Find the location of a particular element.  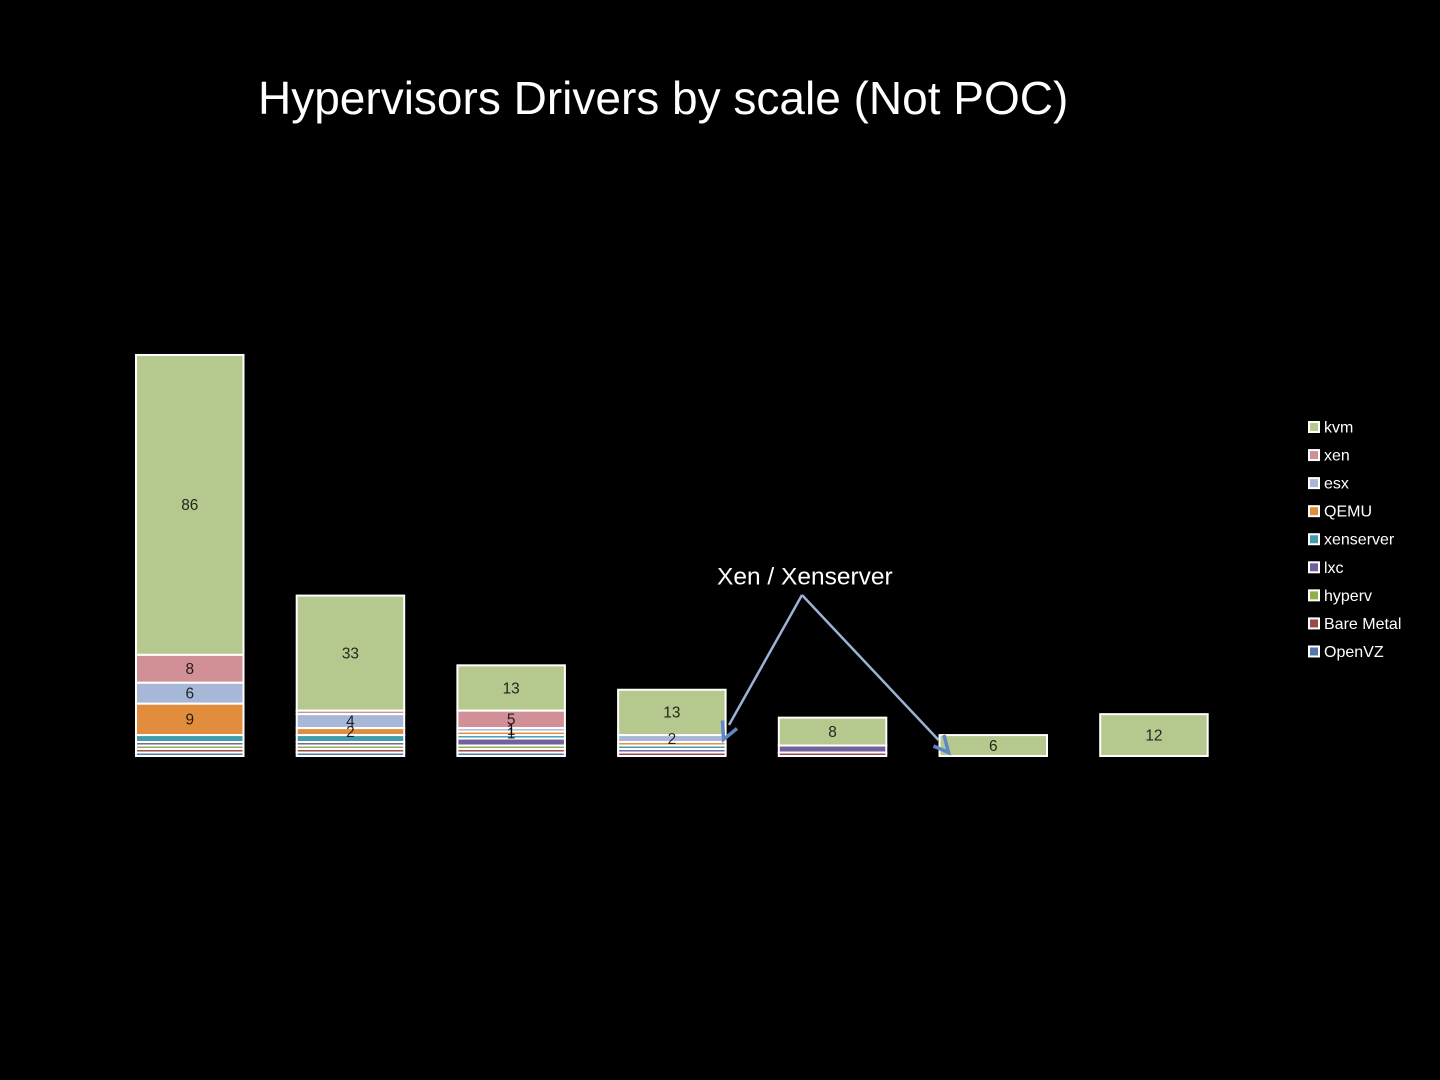

svg-text: xenserver is located at coordinates (1359, 540).